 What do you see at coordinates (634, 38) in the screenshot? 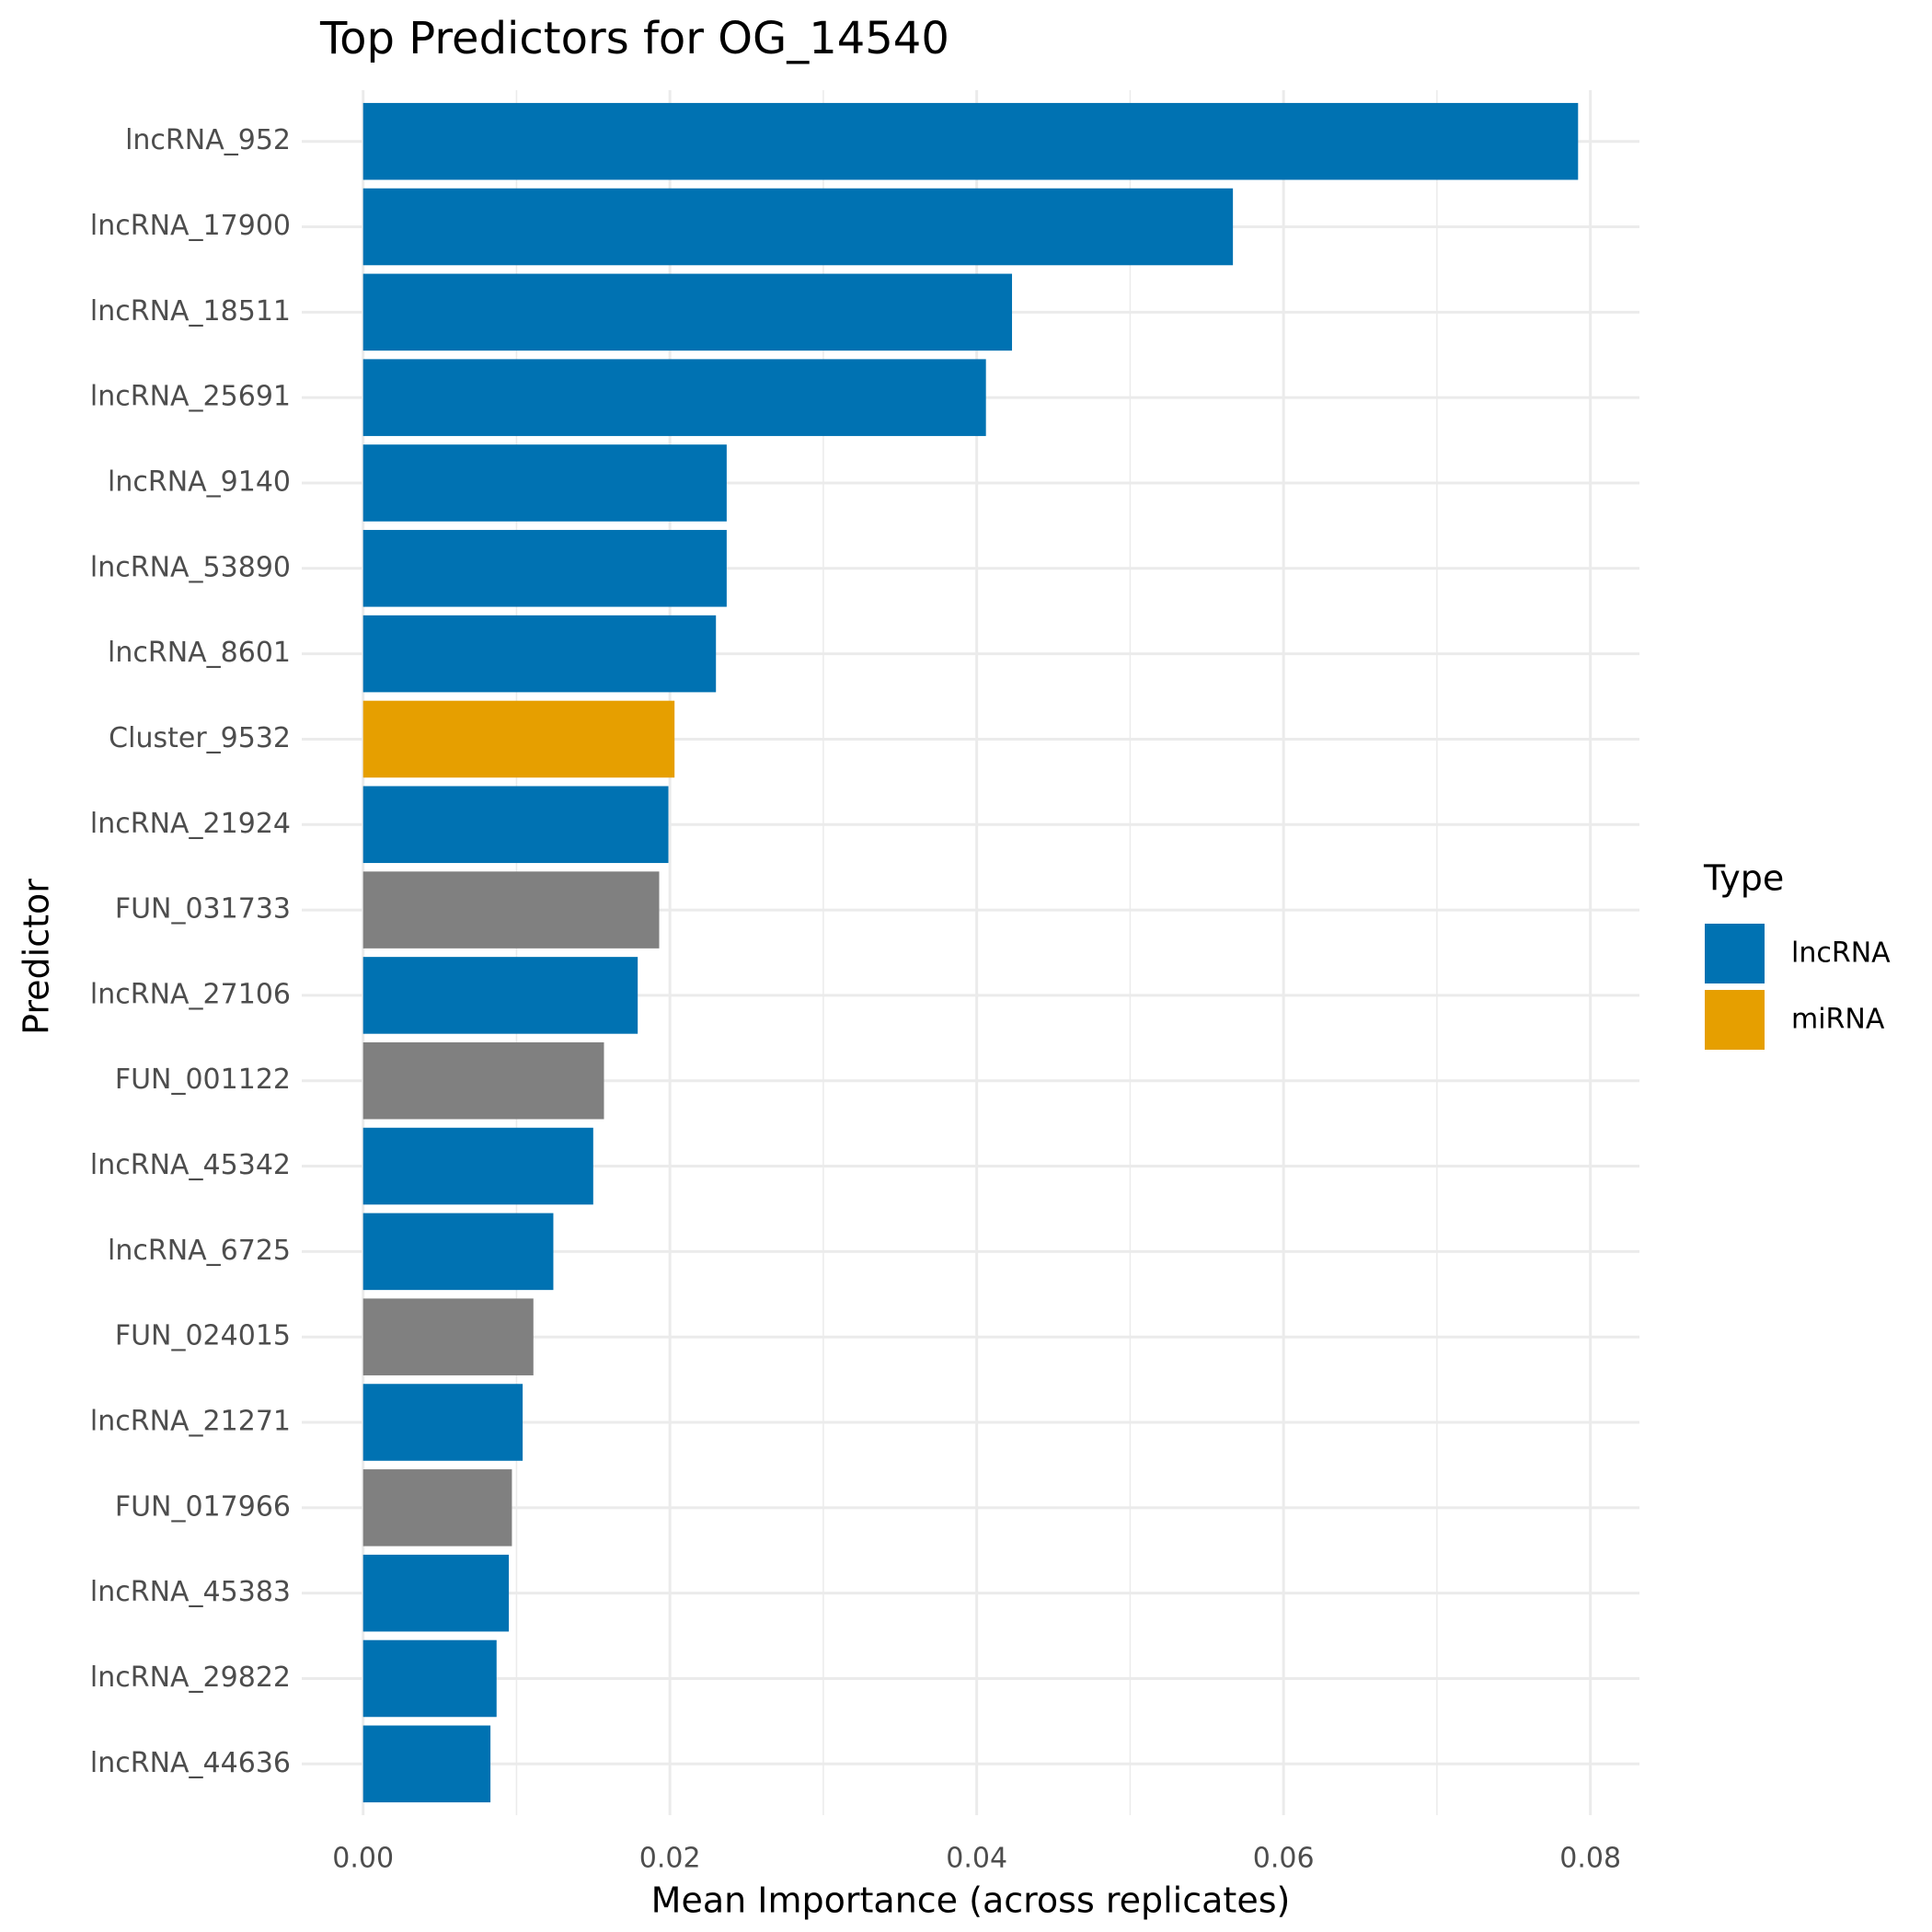
I see `chart-title: Top Predictors for OG_14540` at bounding box center [634, 38].